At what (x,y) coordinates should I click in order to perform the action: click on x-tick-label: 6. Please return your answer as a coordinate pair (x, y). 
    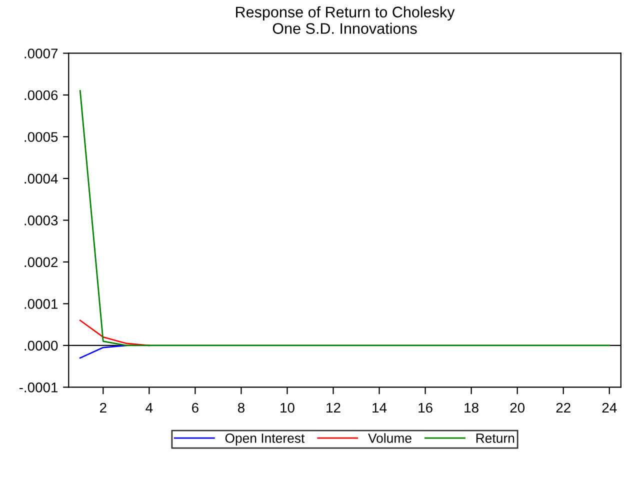
    Looking at the image, I should click on (195, 407).